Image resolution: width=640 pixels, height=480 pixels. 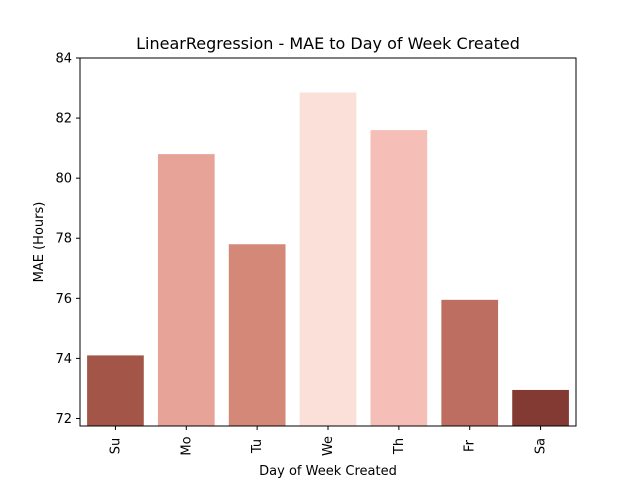 What do you see at coordinates (63, 359) in the screenshot?
I see `y-tick-label: 74` at bounding box center [63, 359].